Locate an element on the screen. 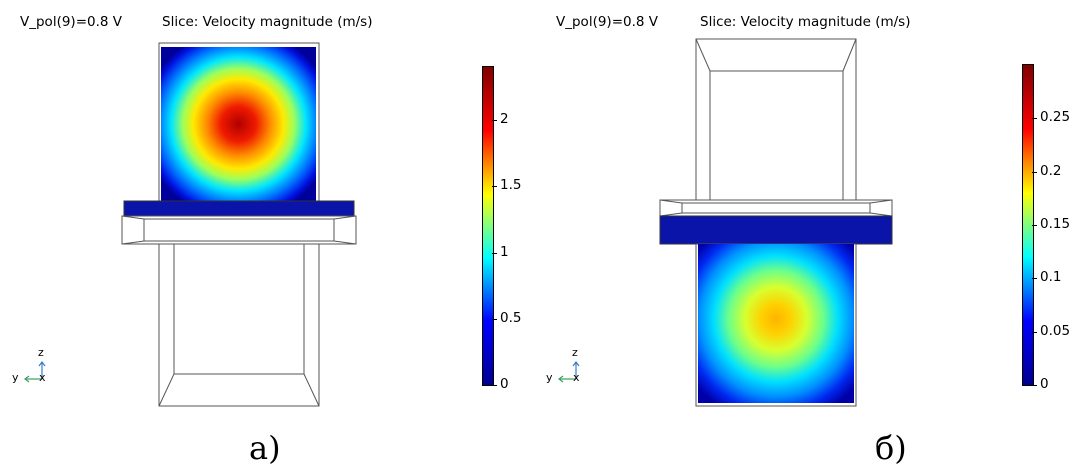 The image size is (1072, 473). figure-caption: б) is located at coordinates (891, 448).